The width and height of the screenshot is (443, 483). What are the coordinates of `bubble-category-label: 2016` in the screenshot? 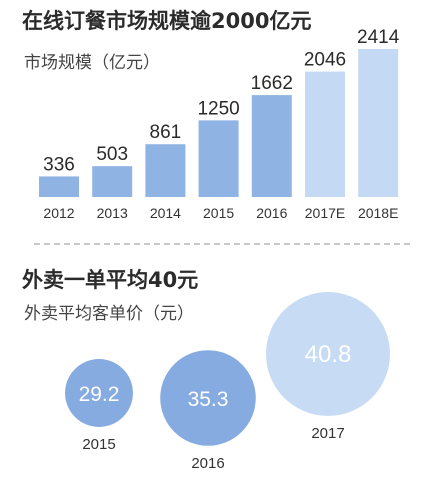 It's located at (207, 463).